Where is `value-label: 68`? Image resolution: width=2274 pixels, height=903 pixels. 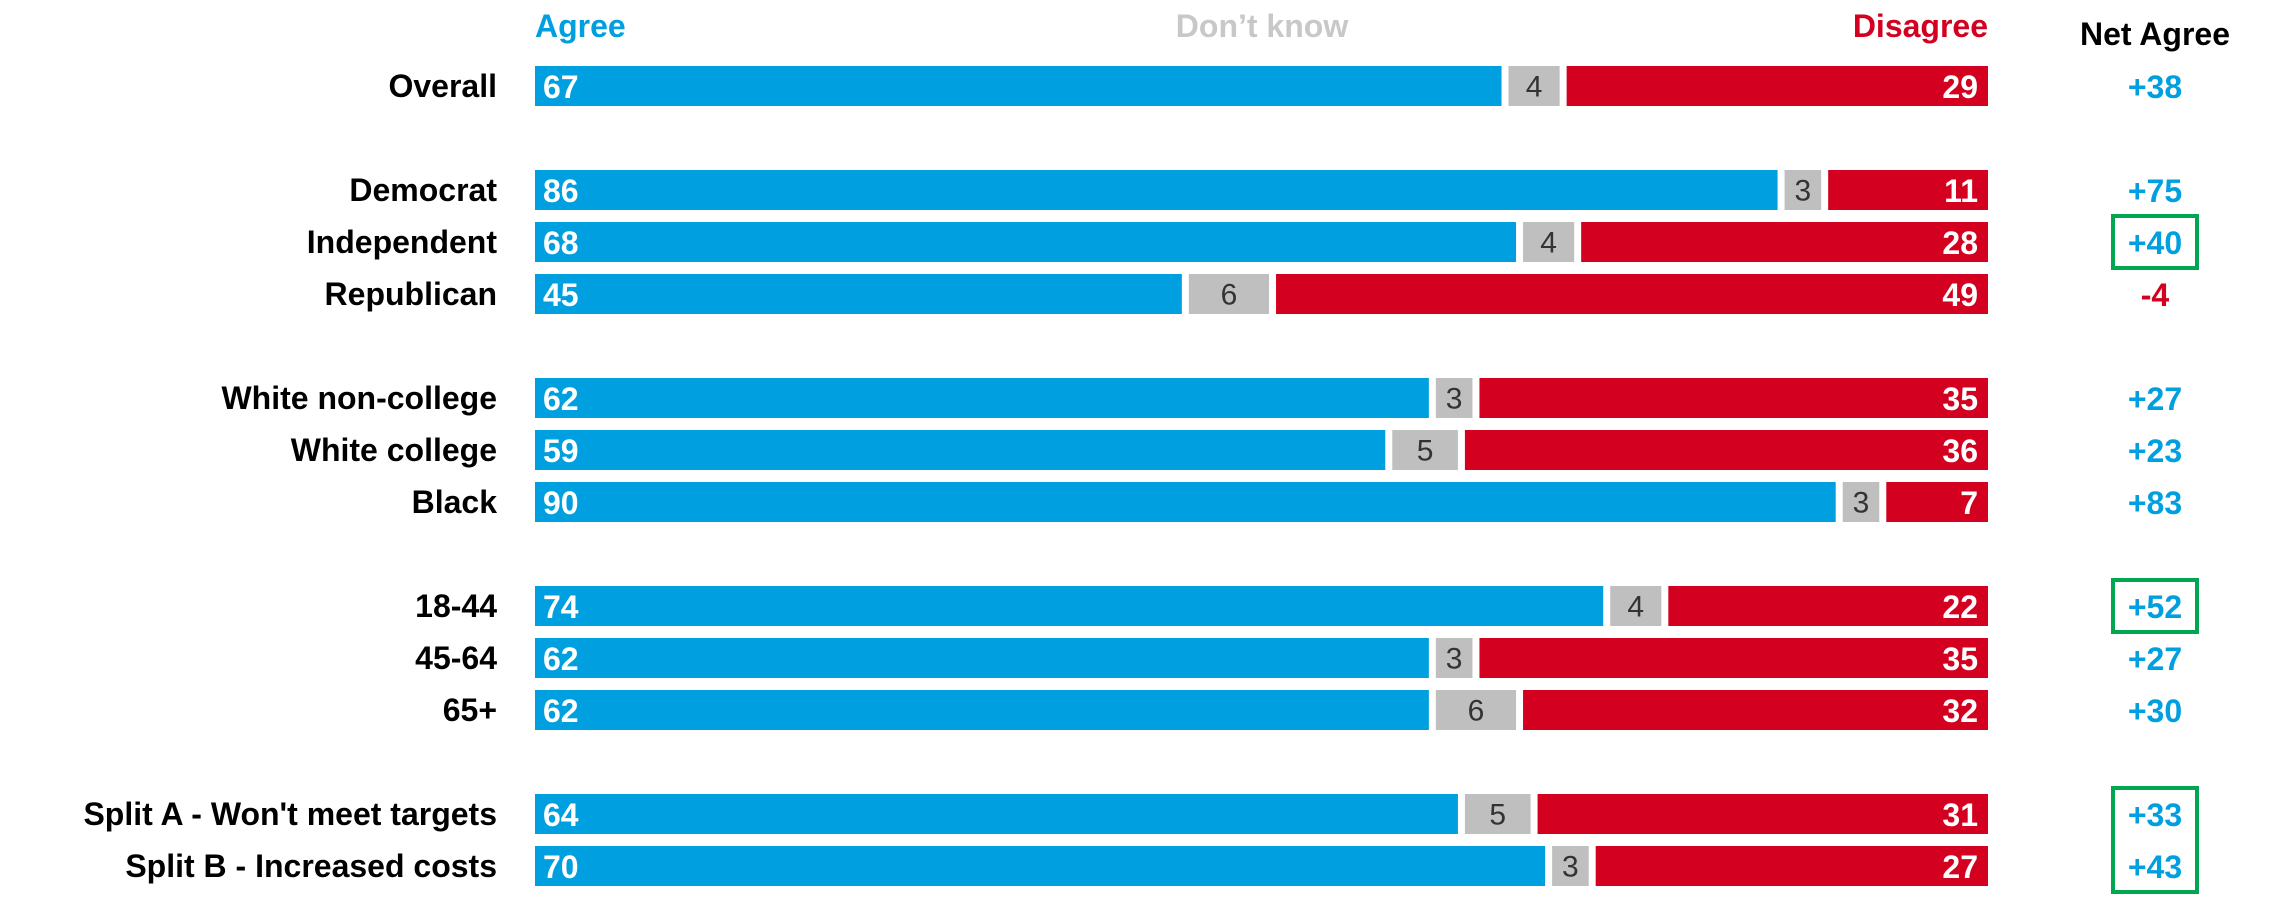 value-label: 68 is located at coordinates (561, 243).